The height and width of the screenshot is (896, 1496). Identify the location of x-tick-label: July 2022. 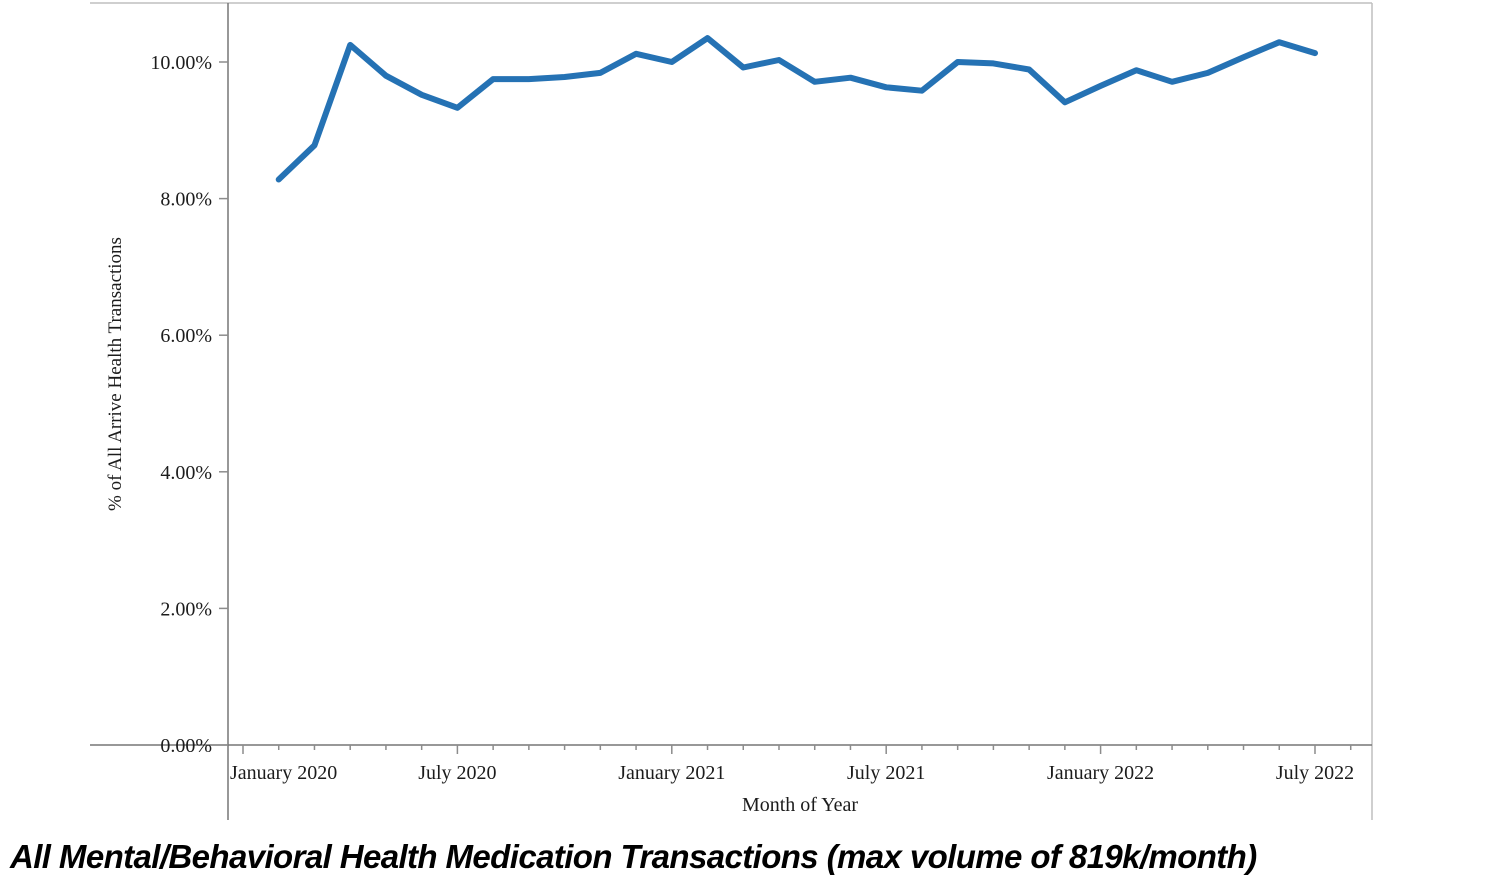
(1315, 773).